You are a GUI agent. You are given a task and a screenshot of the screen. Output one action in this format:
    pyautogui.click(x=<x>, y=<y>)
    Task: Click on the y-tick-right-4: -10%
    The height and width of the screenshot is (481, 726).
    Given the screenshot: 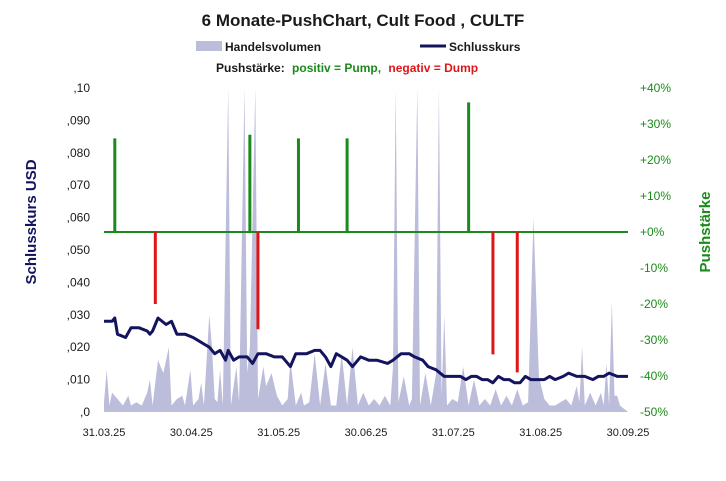 What is the action you would take?
    pyautogui.click(x=654, y=268)
    